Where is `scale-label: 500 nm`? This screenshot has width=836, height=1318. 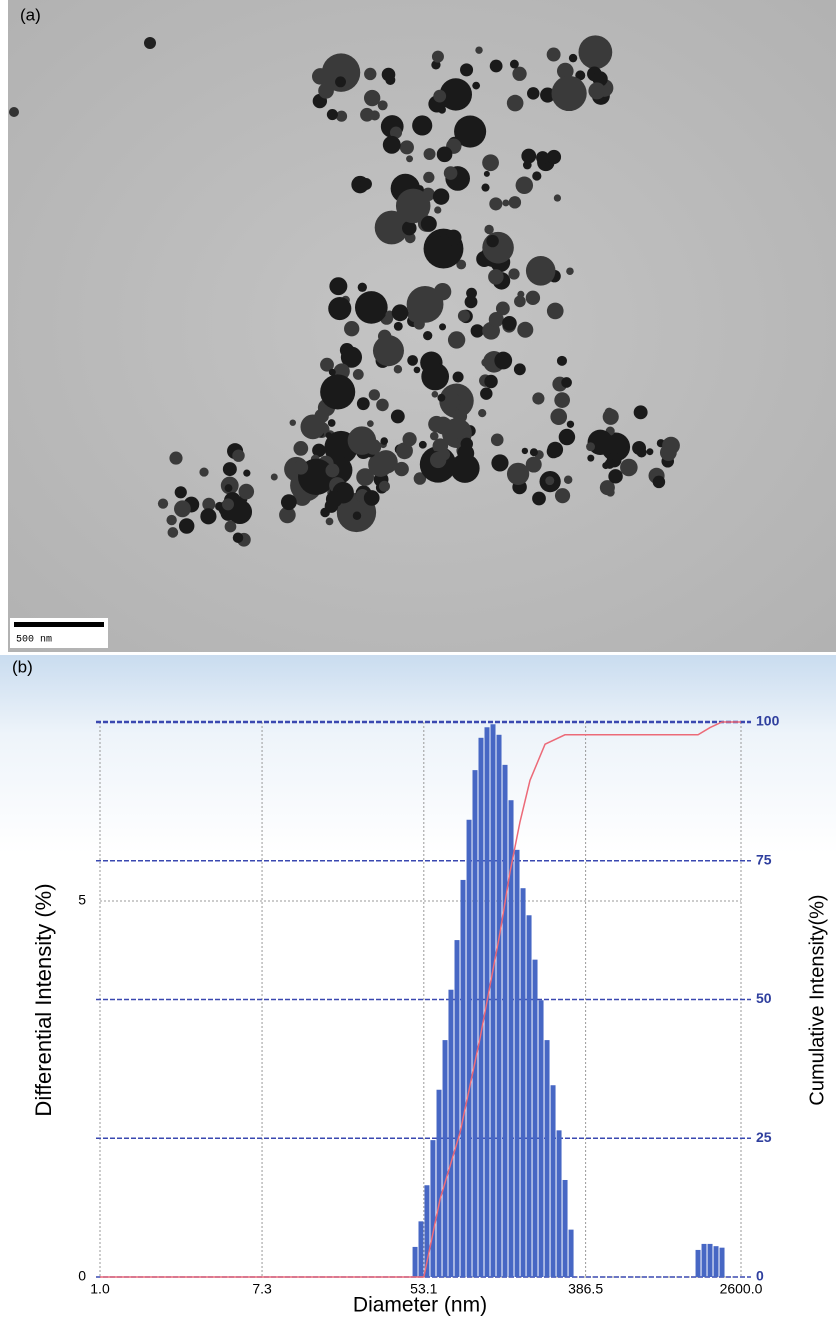
scale-label: 500 nm is located at coordinates (34, 640).